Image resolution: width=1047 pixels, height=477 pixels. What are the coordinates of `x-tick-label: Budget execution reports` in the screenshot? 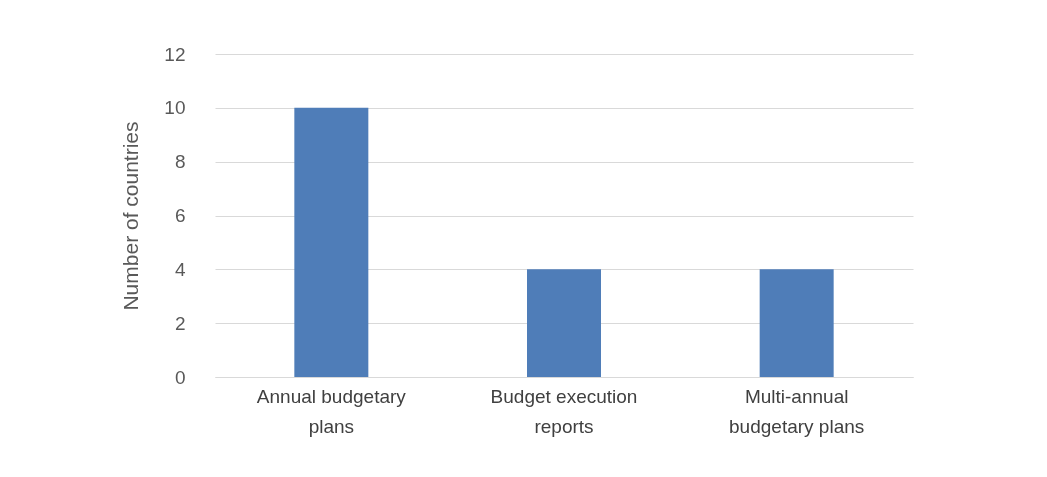 It's located at (564, 411).